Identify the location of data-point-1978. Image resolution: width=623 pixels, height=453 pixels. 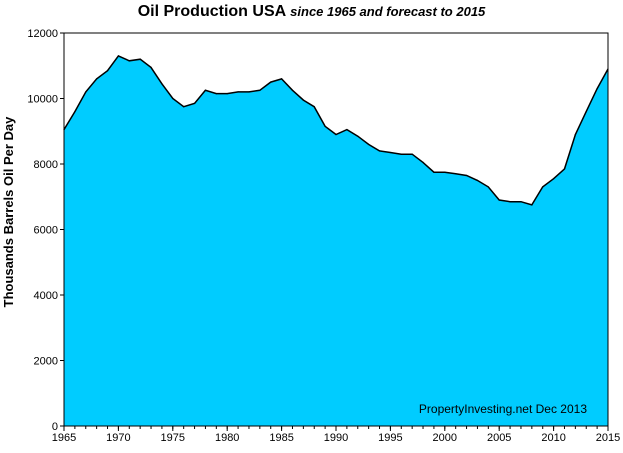
(205, 90).